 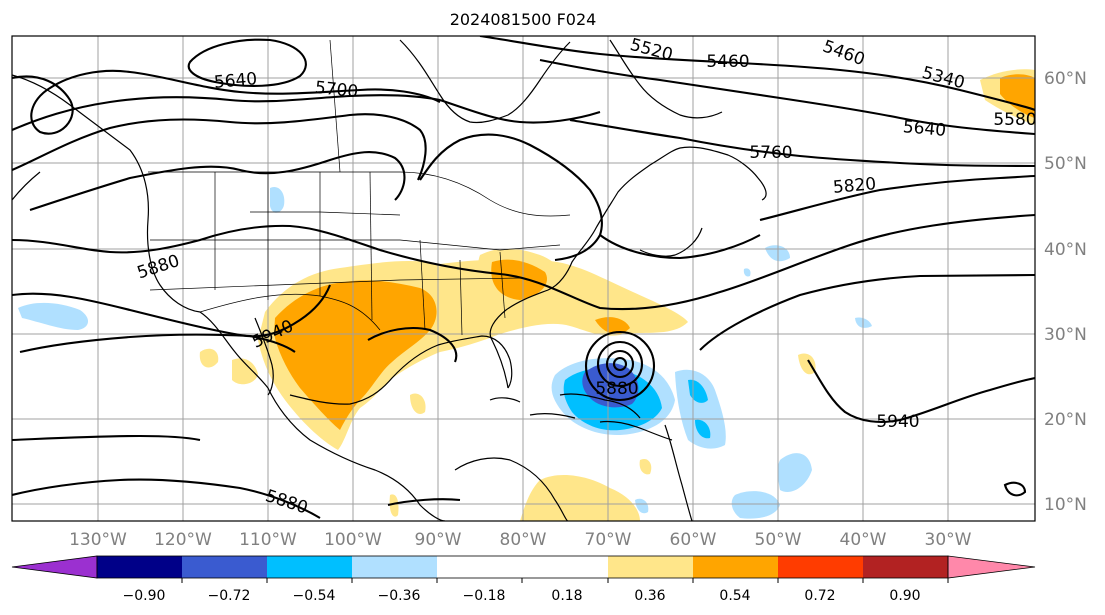 I want to click on colorbar-max-extend, so click(x=991, y=567).